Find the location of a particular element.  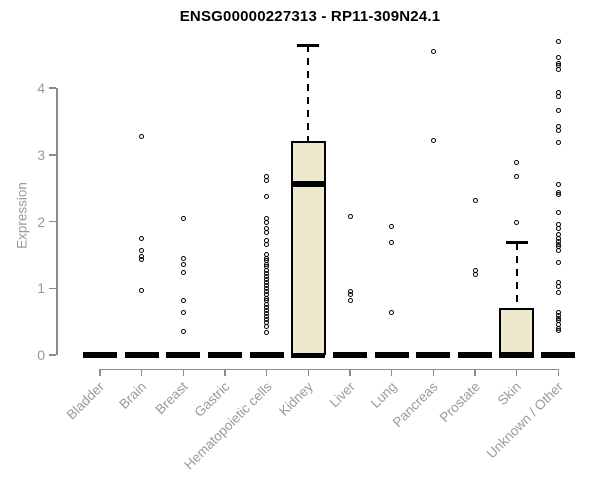

y-tick-label: 3 is located at coordinates (41, 154).